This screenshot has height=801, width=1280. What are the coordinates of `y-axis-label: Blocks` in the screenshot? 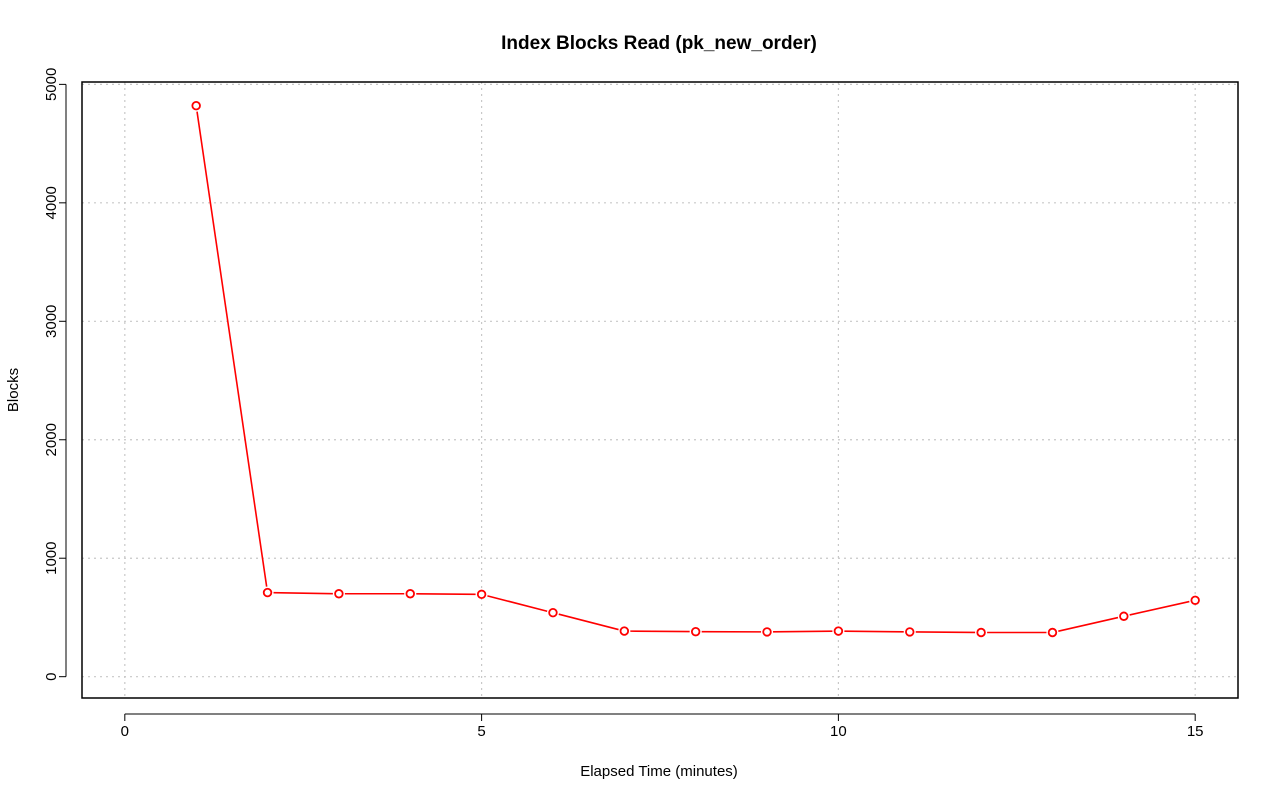 It's located at (13, 390).